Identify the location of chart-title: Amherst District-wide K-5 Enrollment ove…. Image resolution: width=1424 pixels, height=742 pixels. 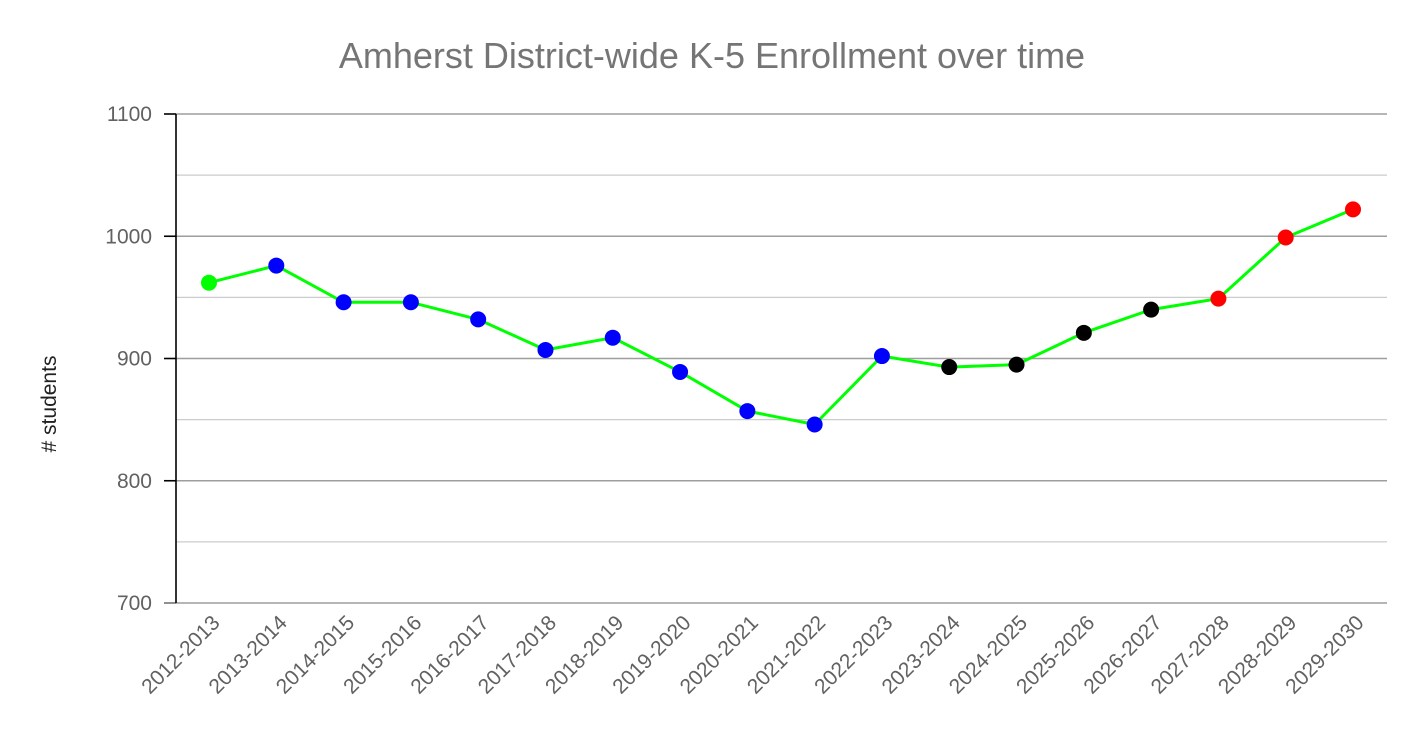
(712, 55).